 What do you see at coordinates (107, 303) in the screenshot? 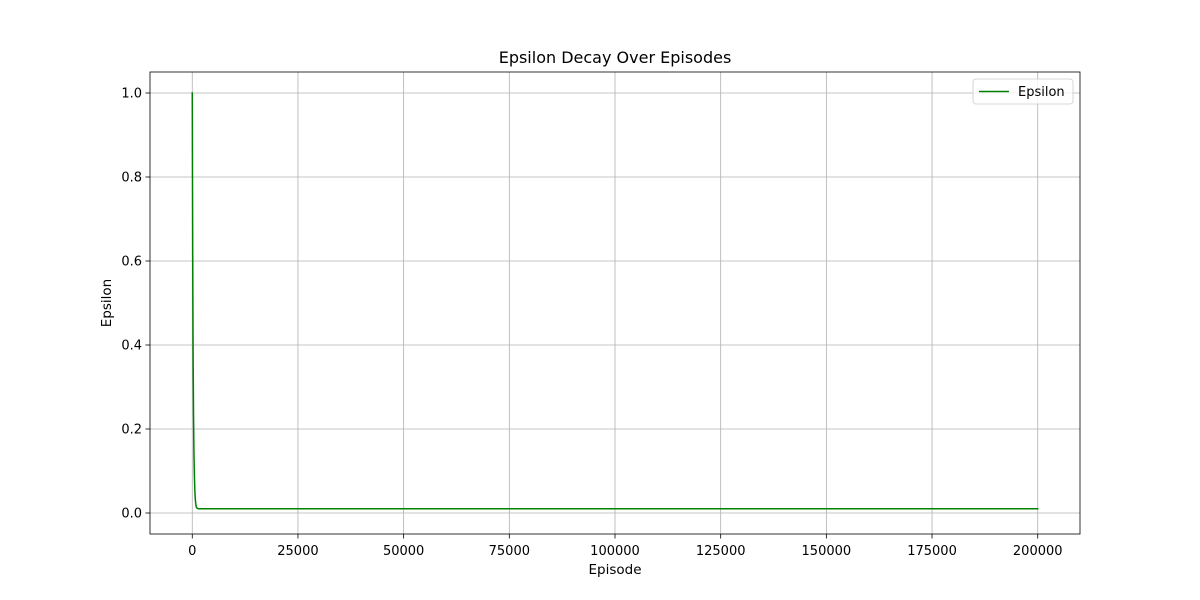
I see `y-axis-title: Epsilon` at bounding box center [107, 303].